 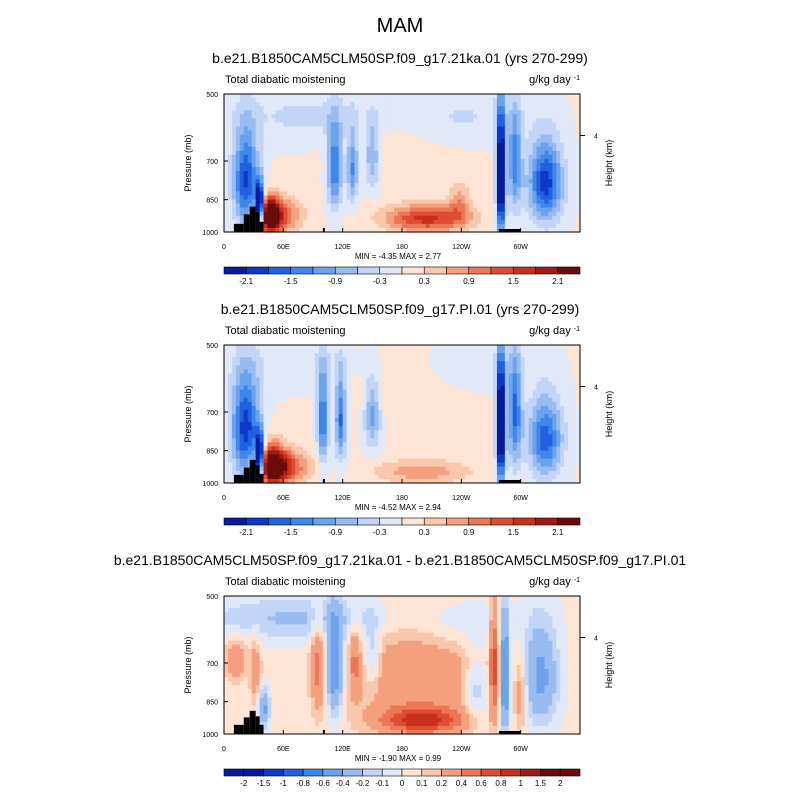 I want to click on topography, so click(x=323, y=229).